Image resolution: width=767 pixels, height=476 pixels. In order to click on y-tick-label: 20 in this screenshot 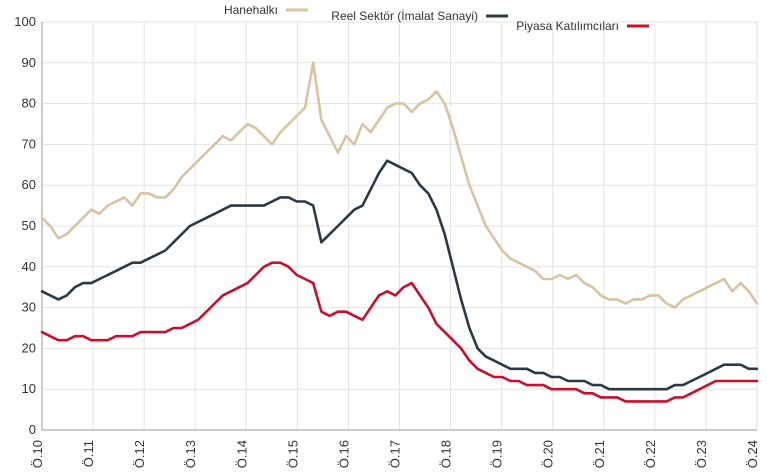, I will do `click(29, 347)`.